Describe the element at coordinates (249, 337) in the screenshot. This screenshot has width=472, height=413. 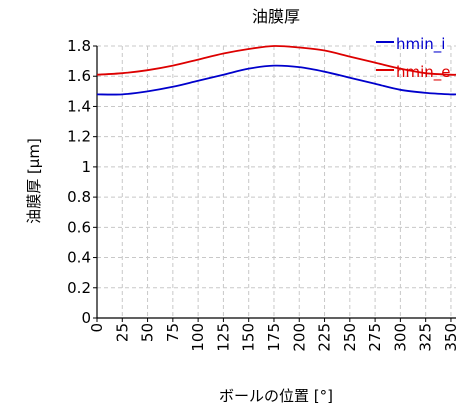
I see `x-tick-label: 150` at that location.